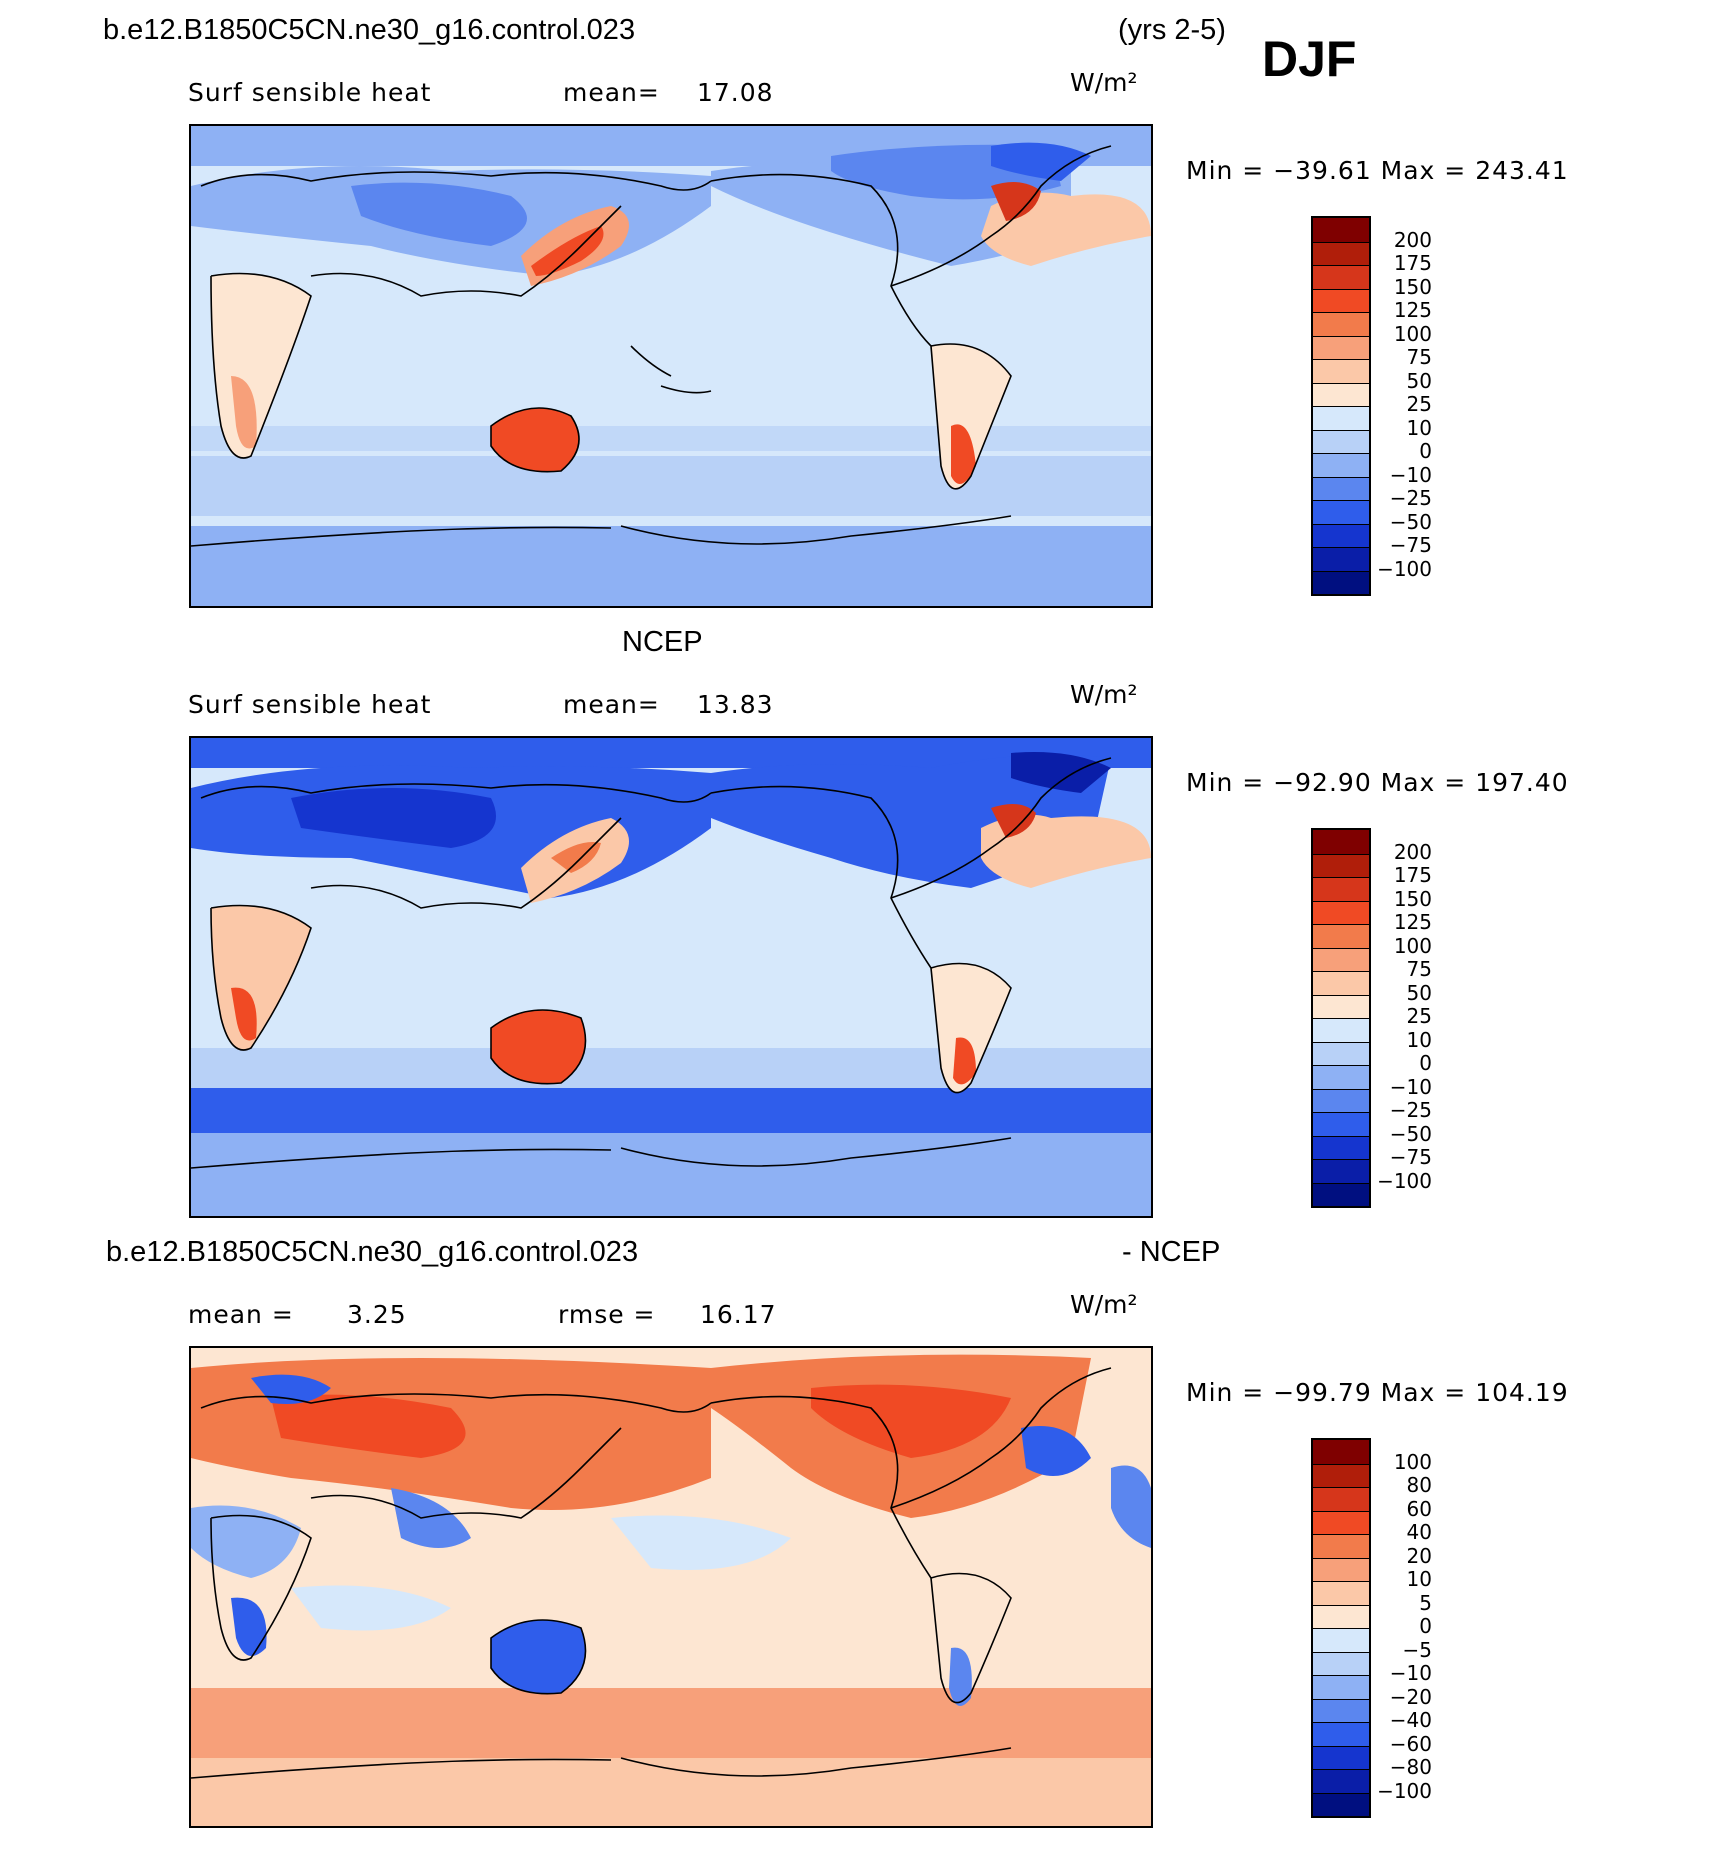 This screenshot has width=1710, height=1875. I want to click on colorbar-tick-label: −60, so click(1410, 1743).